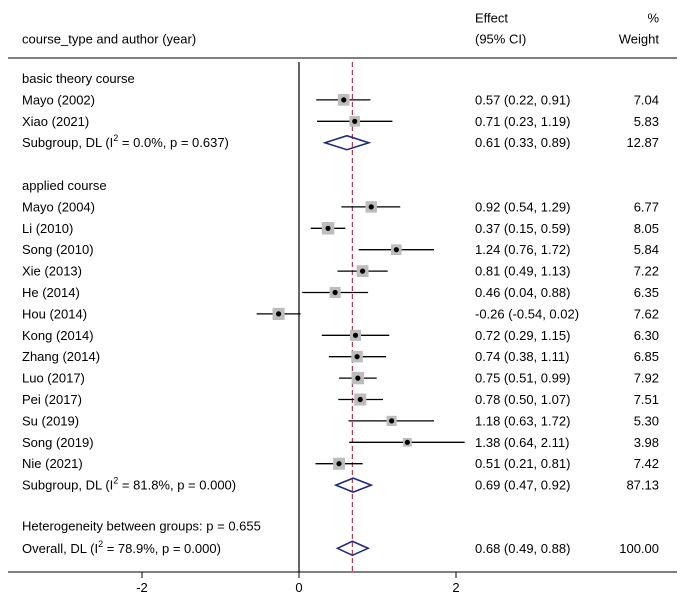  Describe the element at coordinates (61, 356) in the screenshot. I see `study-label: Zhang (2014)` at that location.